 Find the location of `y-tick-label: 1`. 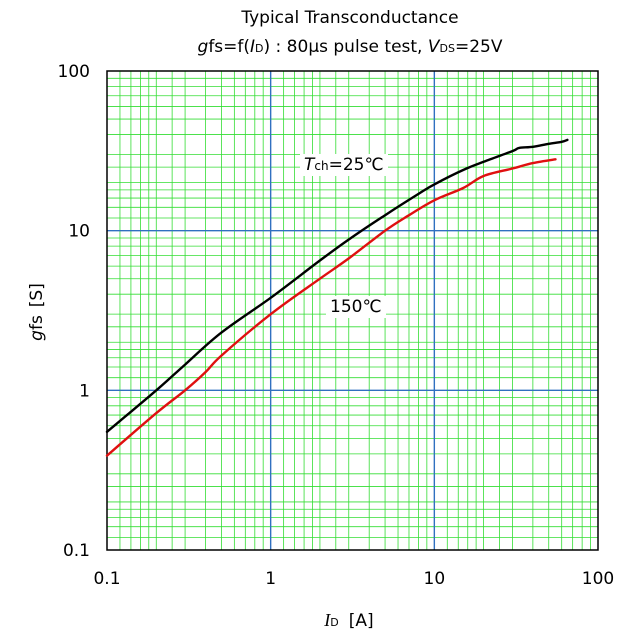

y-tick-label: 1 is located at coordinates (84, 391).